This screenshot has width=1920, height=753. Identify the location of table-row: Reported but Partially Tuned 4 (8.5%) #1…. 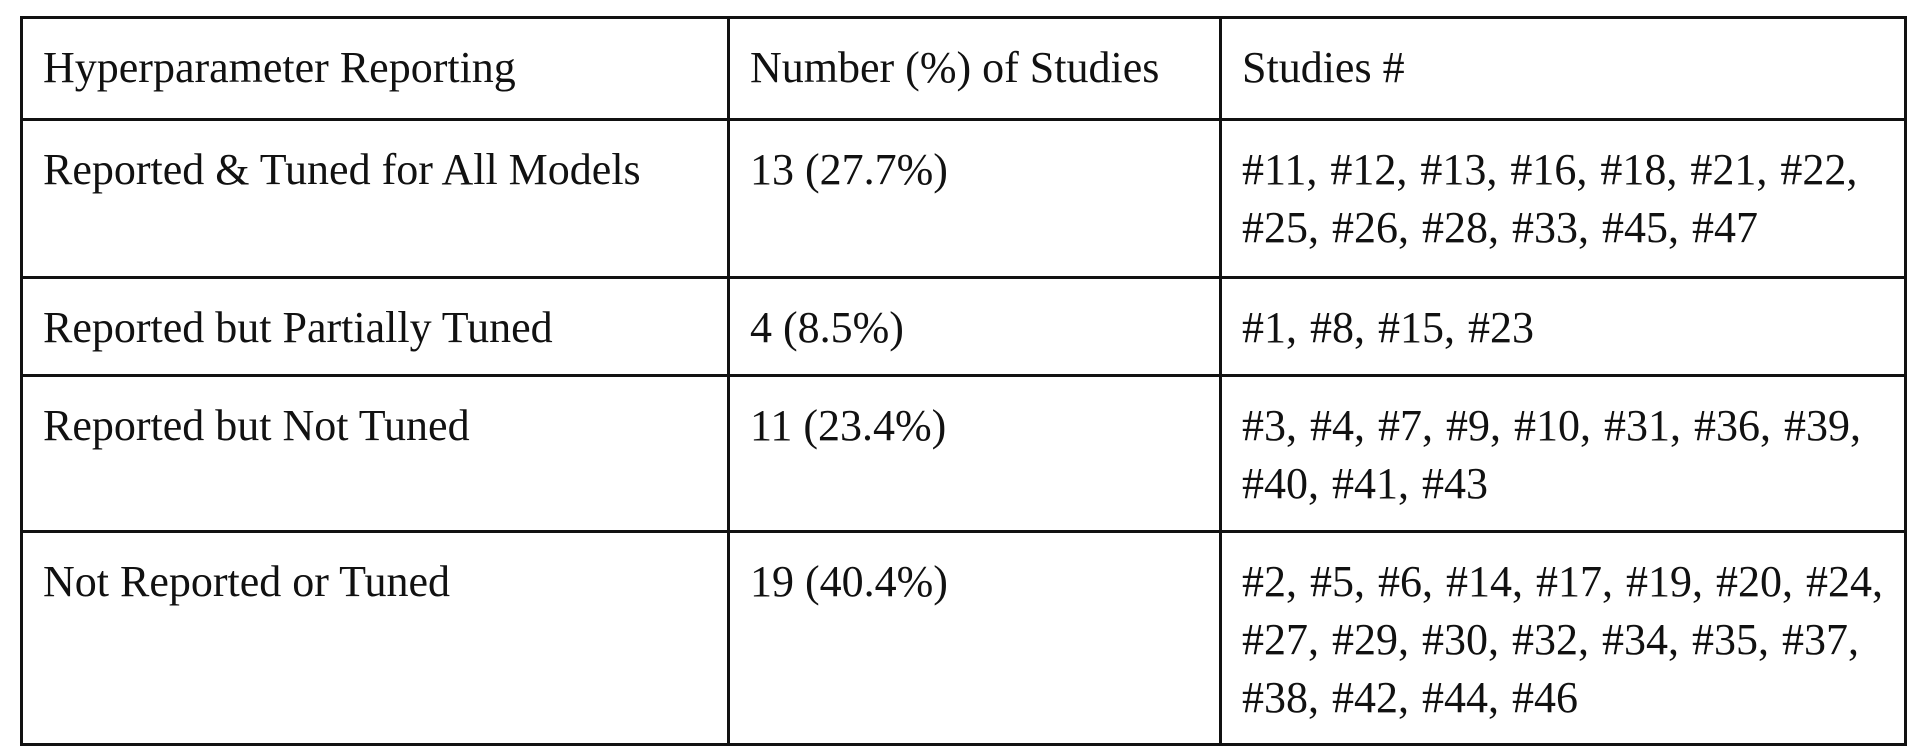
(963, 326).